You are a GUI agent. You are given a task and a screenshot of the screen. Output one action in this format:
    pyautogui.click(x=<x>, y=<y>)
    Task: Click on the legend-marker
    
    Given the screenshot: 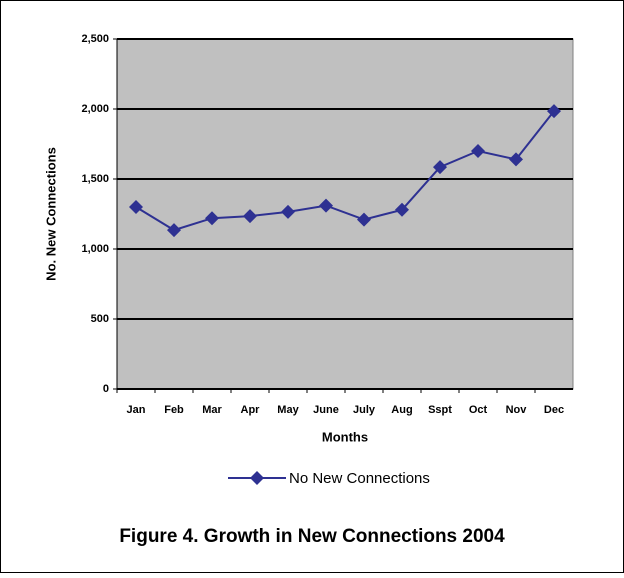 What is the action you would take?
    pyautogui.click(x=257, y=478)
    